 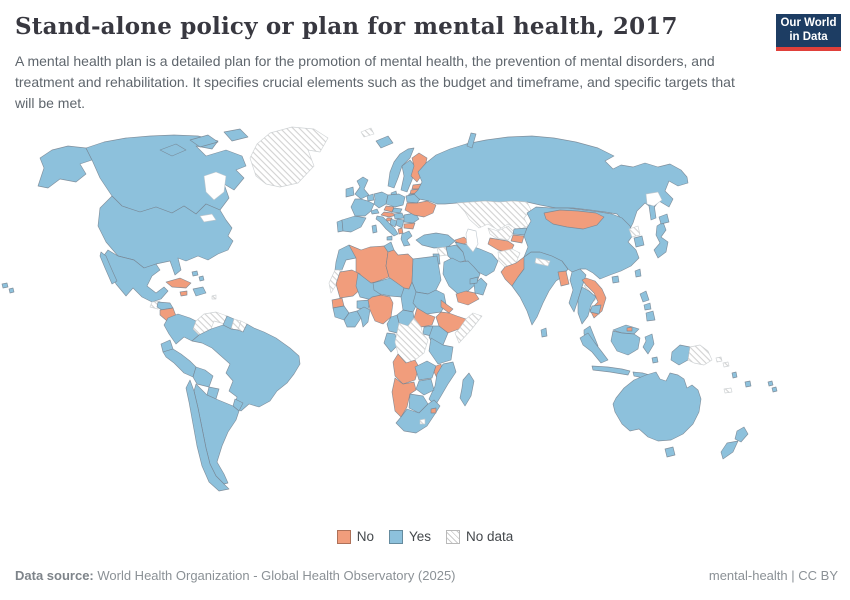 I want to click on country-somalia, so click(x=468, y=328).